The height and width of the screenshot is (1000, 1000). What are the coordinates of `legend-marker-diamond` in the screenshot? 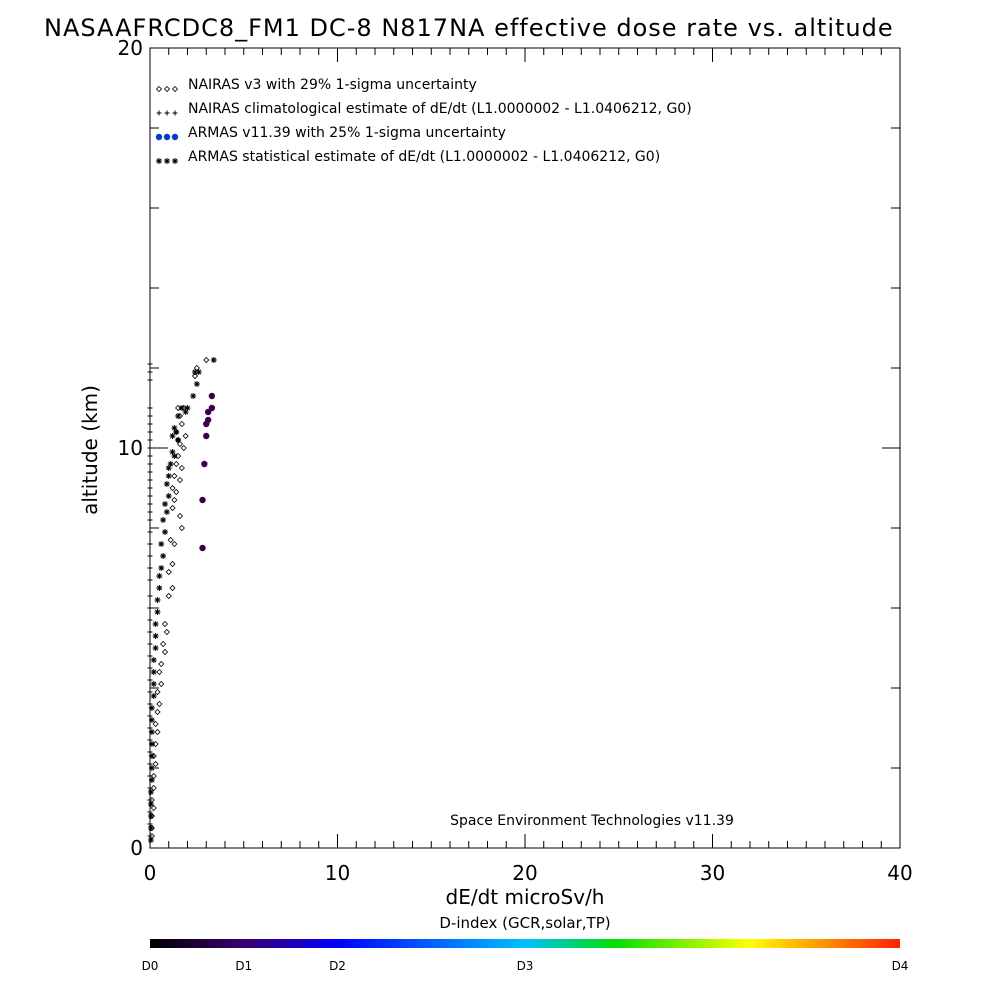 It's located at (159, 89).